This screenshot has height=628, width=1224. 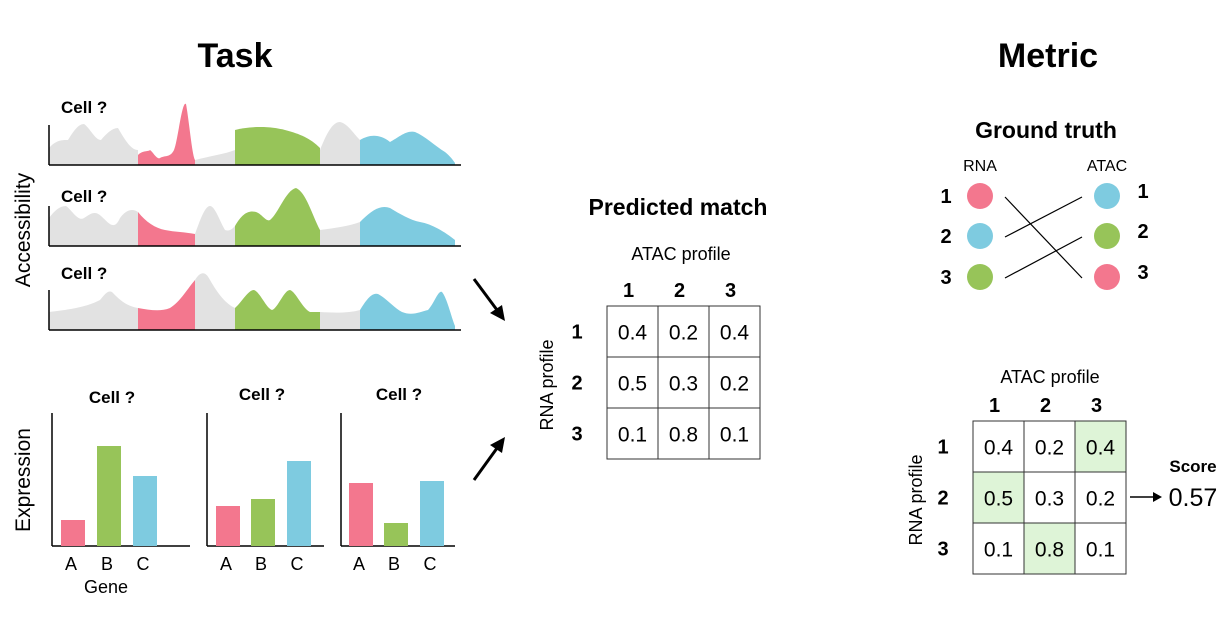 What do you see at coordinates (226, 564) in the screenshot?
I see `bar-chart-2-tick-A: A` at bounding box center [226, 564].